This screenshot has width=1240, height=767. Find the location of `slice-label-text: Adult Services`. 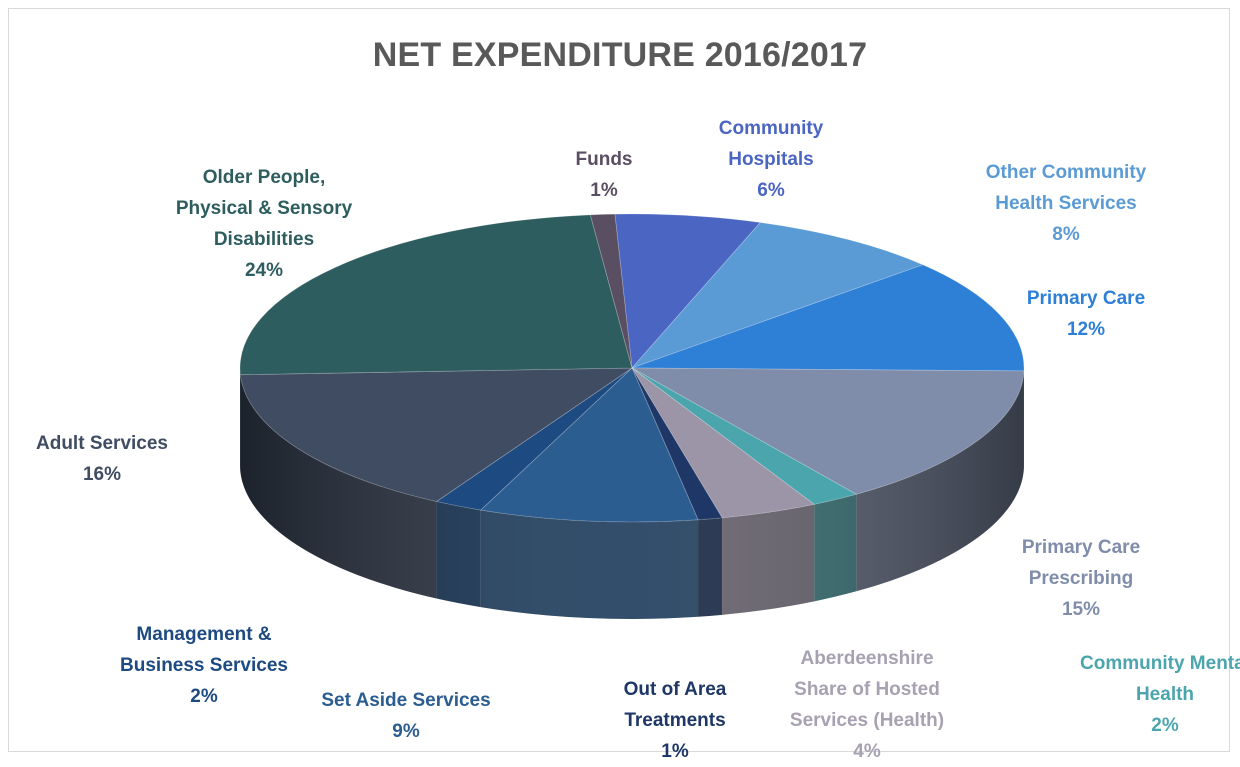

slice-label-text: Adult Services is located at coordinates (102, 443).